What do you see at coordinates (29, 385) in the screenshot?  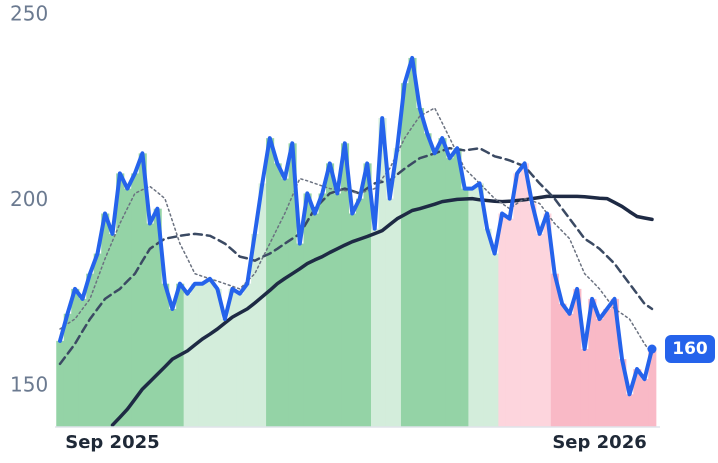 I see `y-tick-label: 150` at bounding box center [29, 385].